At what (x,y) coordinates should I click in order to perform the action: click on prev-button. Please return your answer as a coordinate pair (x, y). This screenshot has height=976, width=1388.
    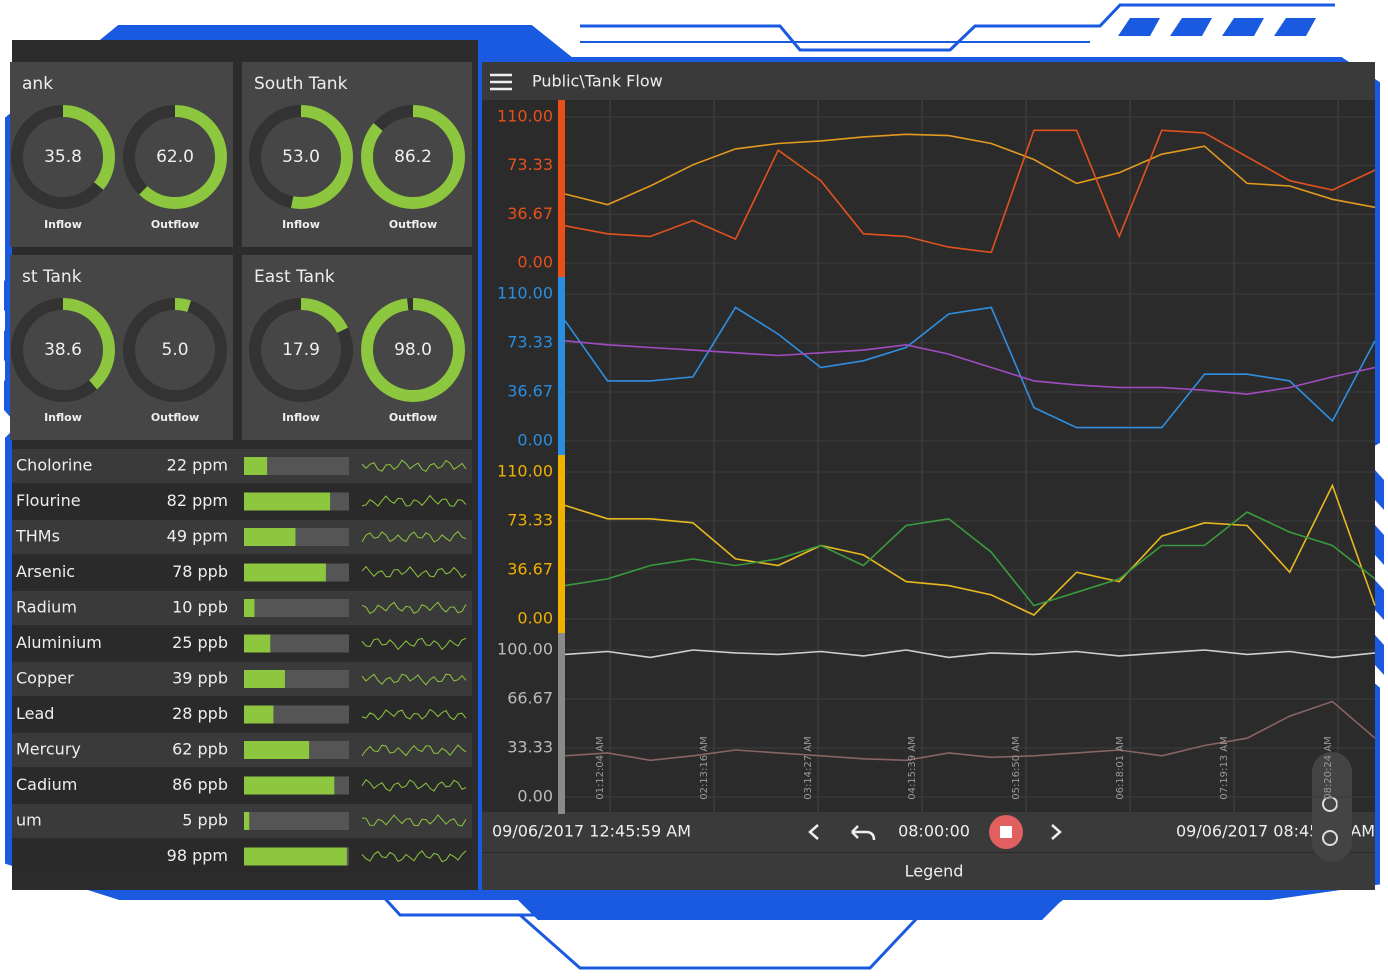
    Looking at the image, I should click on (813, 832).